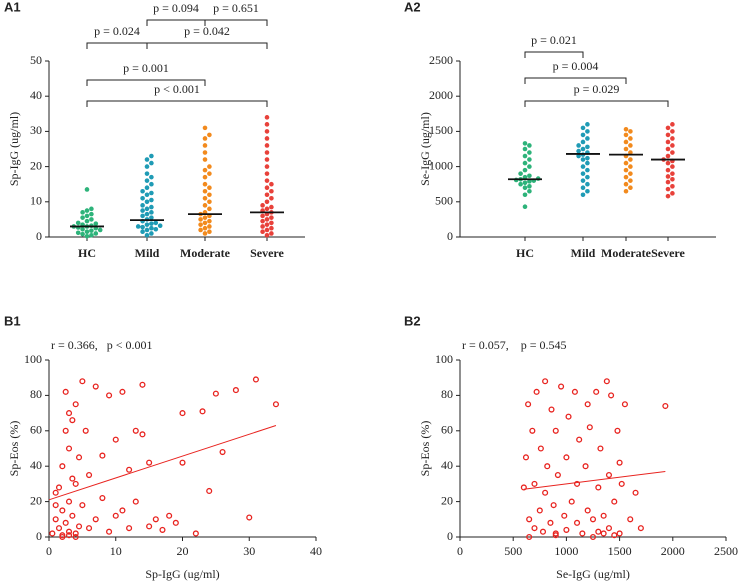 The image size is (738, 584). Describe the element at coordinates (207, 31) in the screenshot. I see `p-value: p = 0.042` at that location.